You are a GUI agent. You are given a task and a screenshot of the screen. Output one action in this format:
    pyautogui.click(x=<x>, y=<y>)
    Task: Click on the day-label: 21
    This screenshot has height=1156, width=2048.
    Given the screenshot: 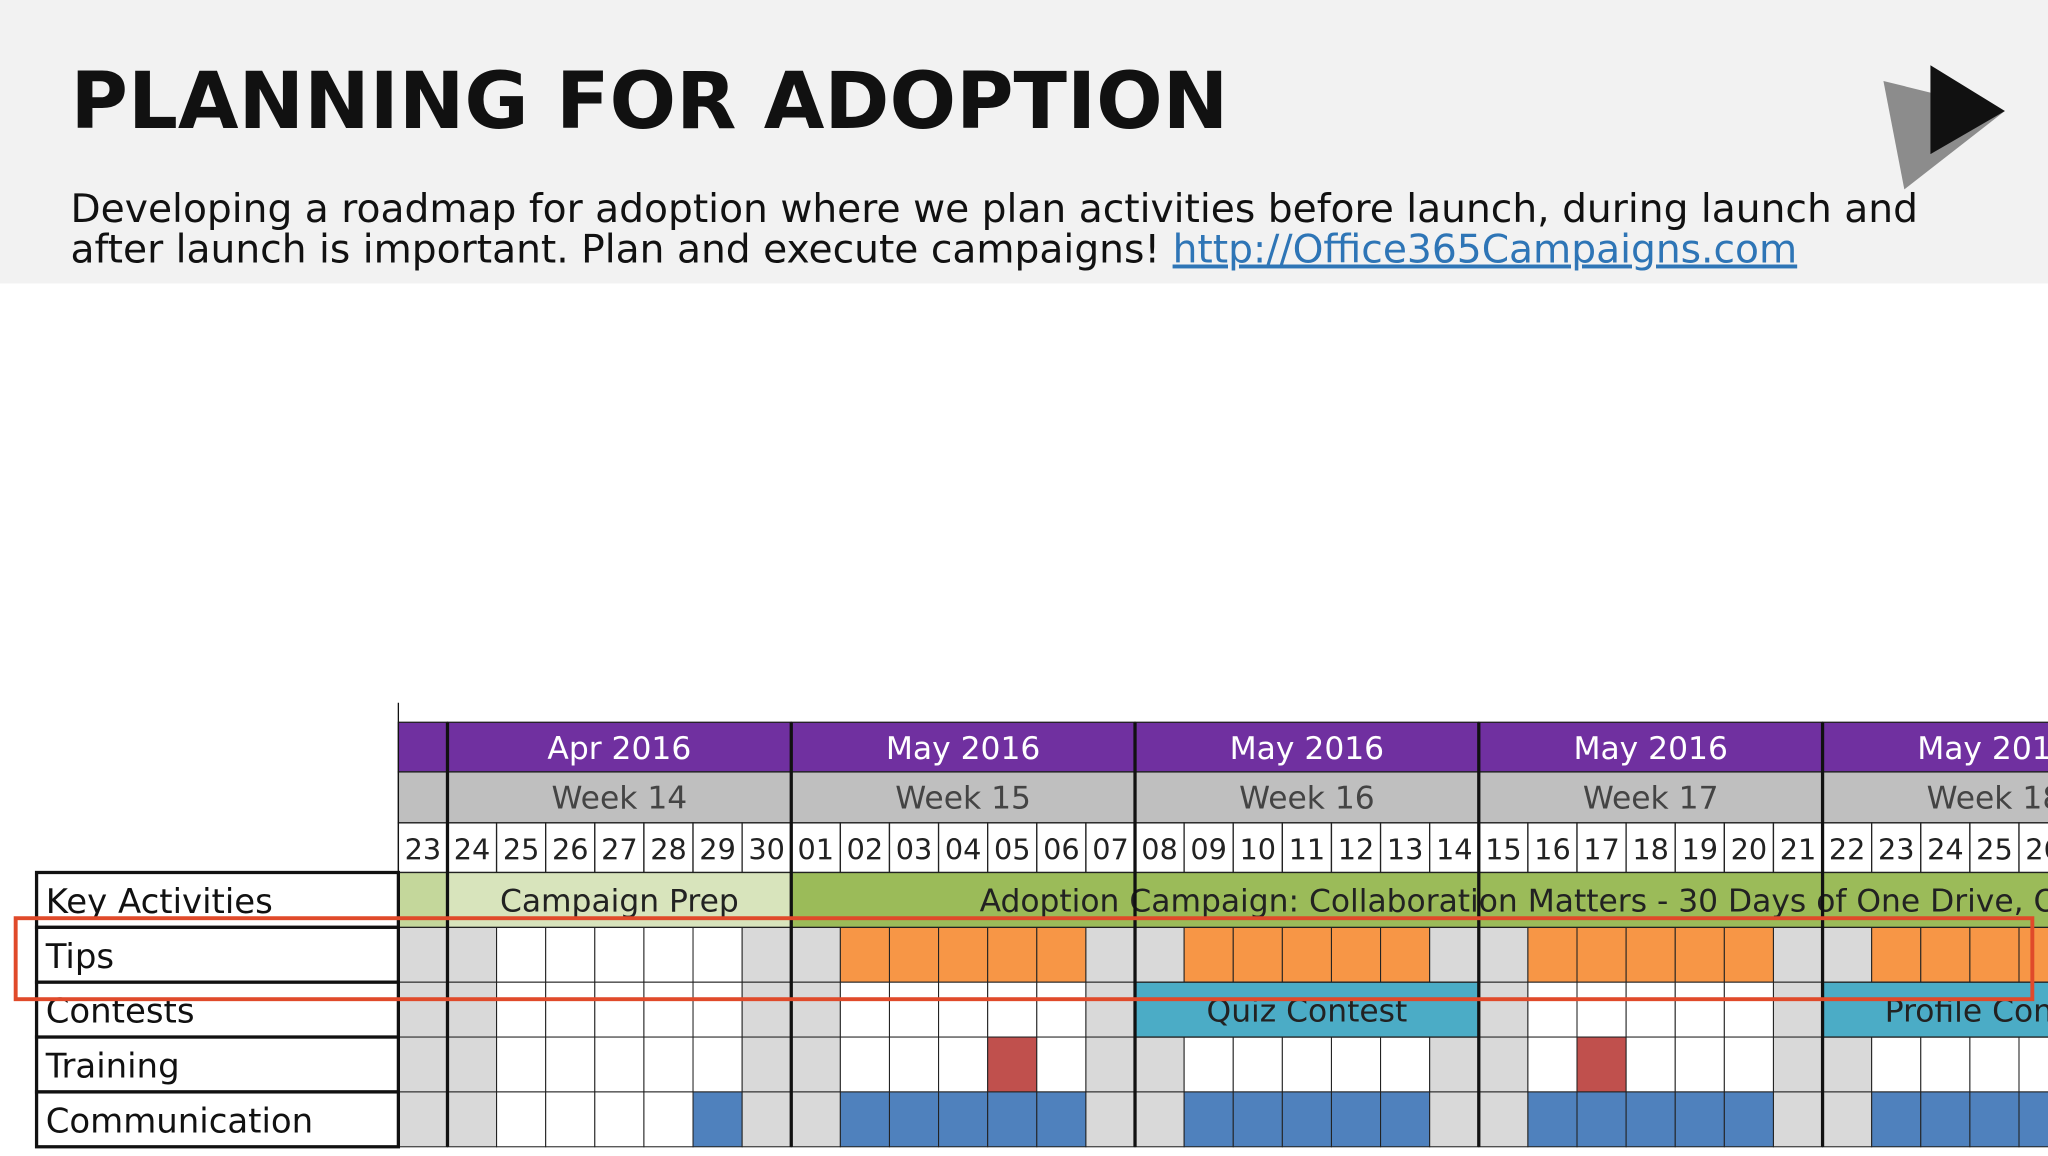 What is the action you would take?
    pyautogui.click(x=1798, y=849)
    